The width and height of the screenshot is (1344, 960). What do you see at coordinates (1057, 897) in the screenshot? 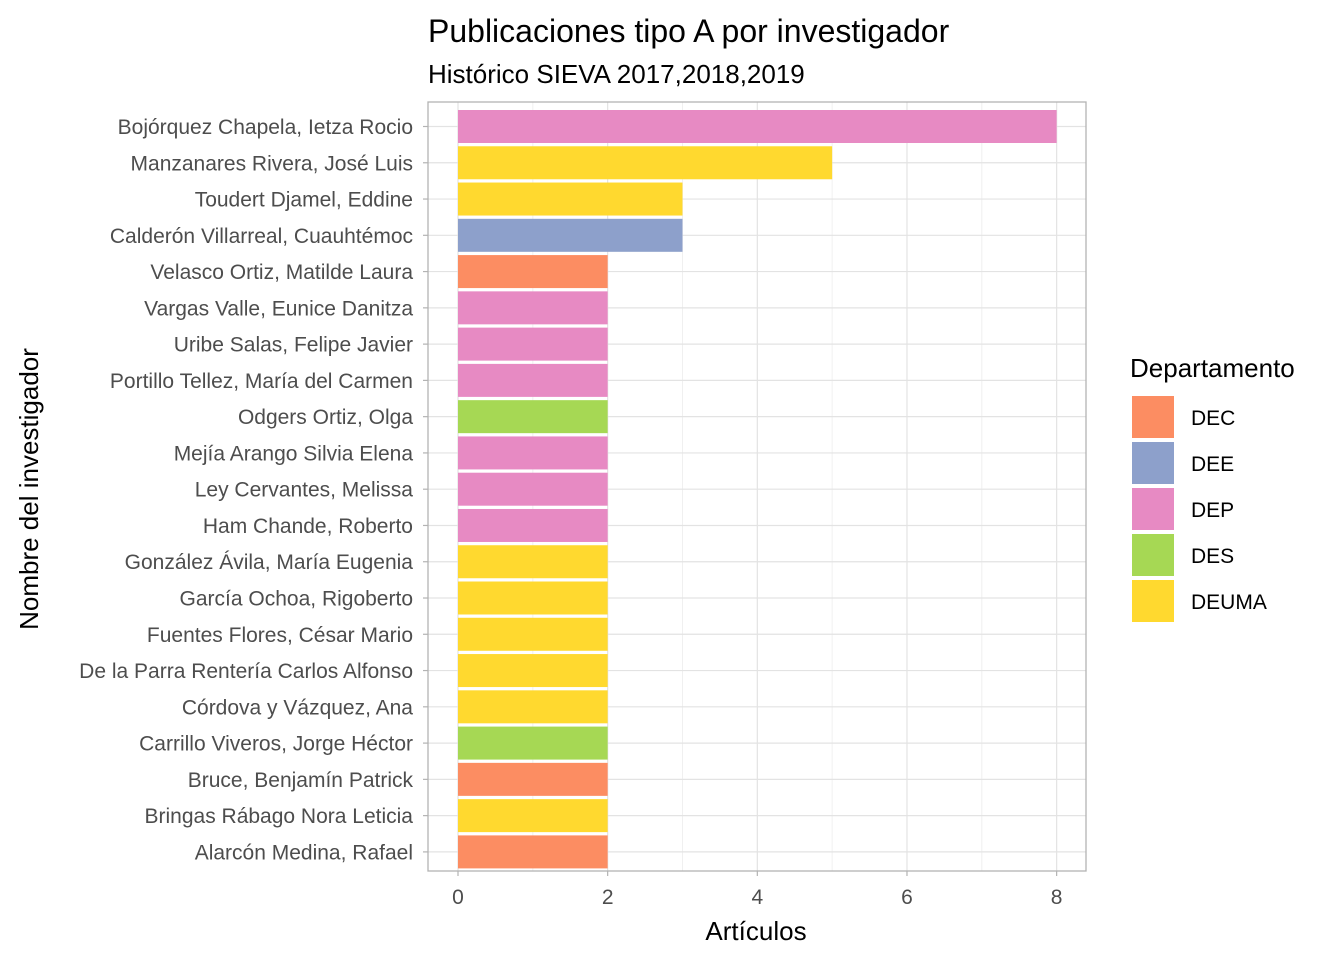
I see `x-tick-label: 8` at bounding box center [1057, 897].